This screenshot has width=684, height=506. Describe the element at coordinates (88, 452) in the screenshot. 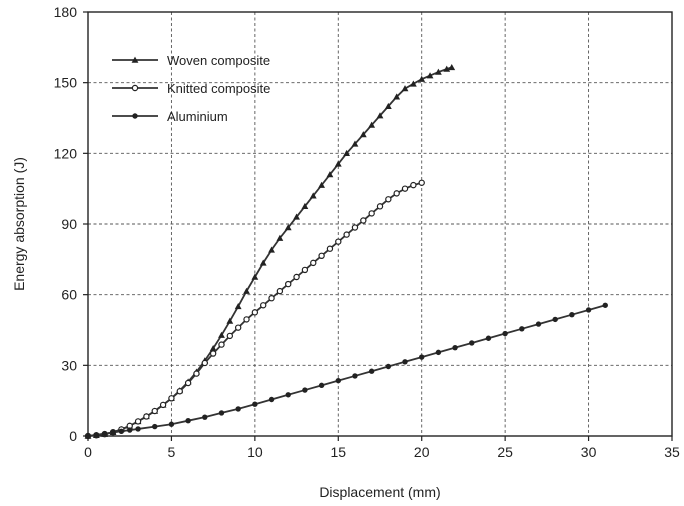

I see `x-tick-label: 0` at that location.